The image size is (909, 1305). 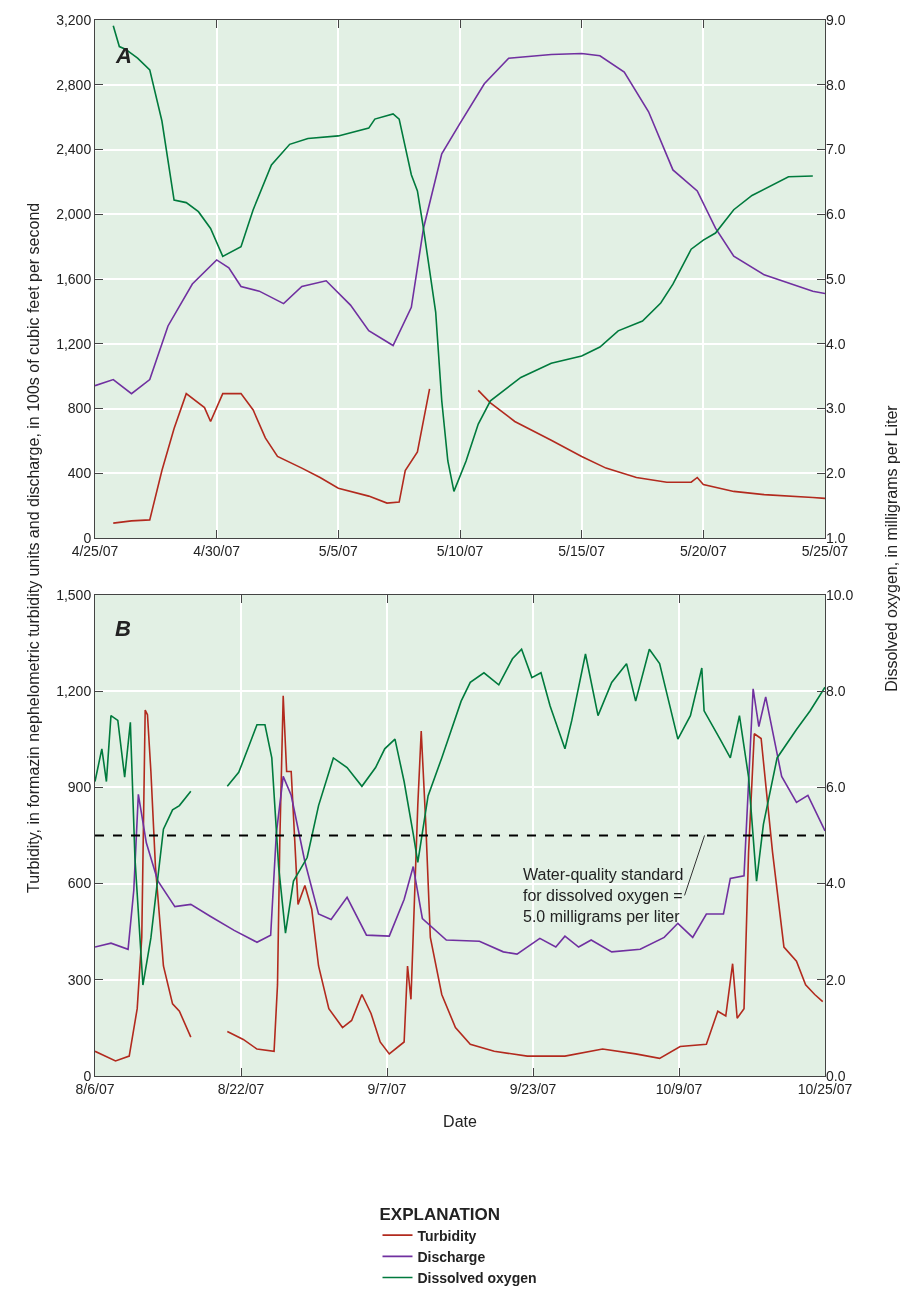 What do you see at coordinates (74, 19) in the screenshot?
I see `y-tick-label: 3,200` at bounding box center [74, 19].